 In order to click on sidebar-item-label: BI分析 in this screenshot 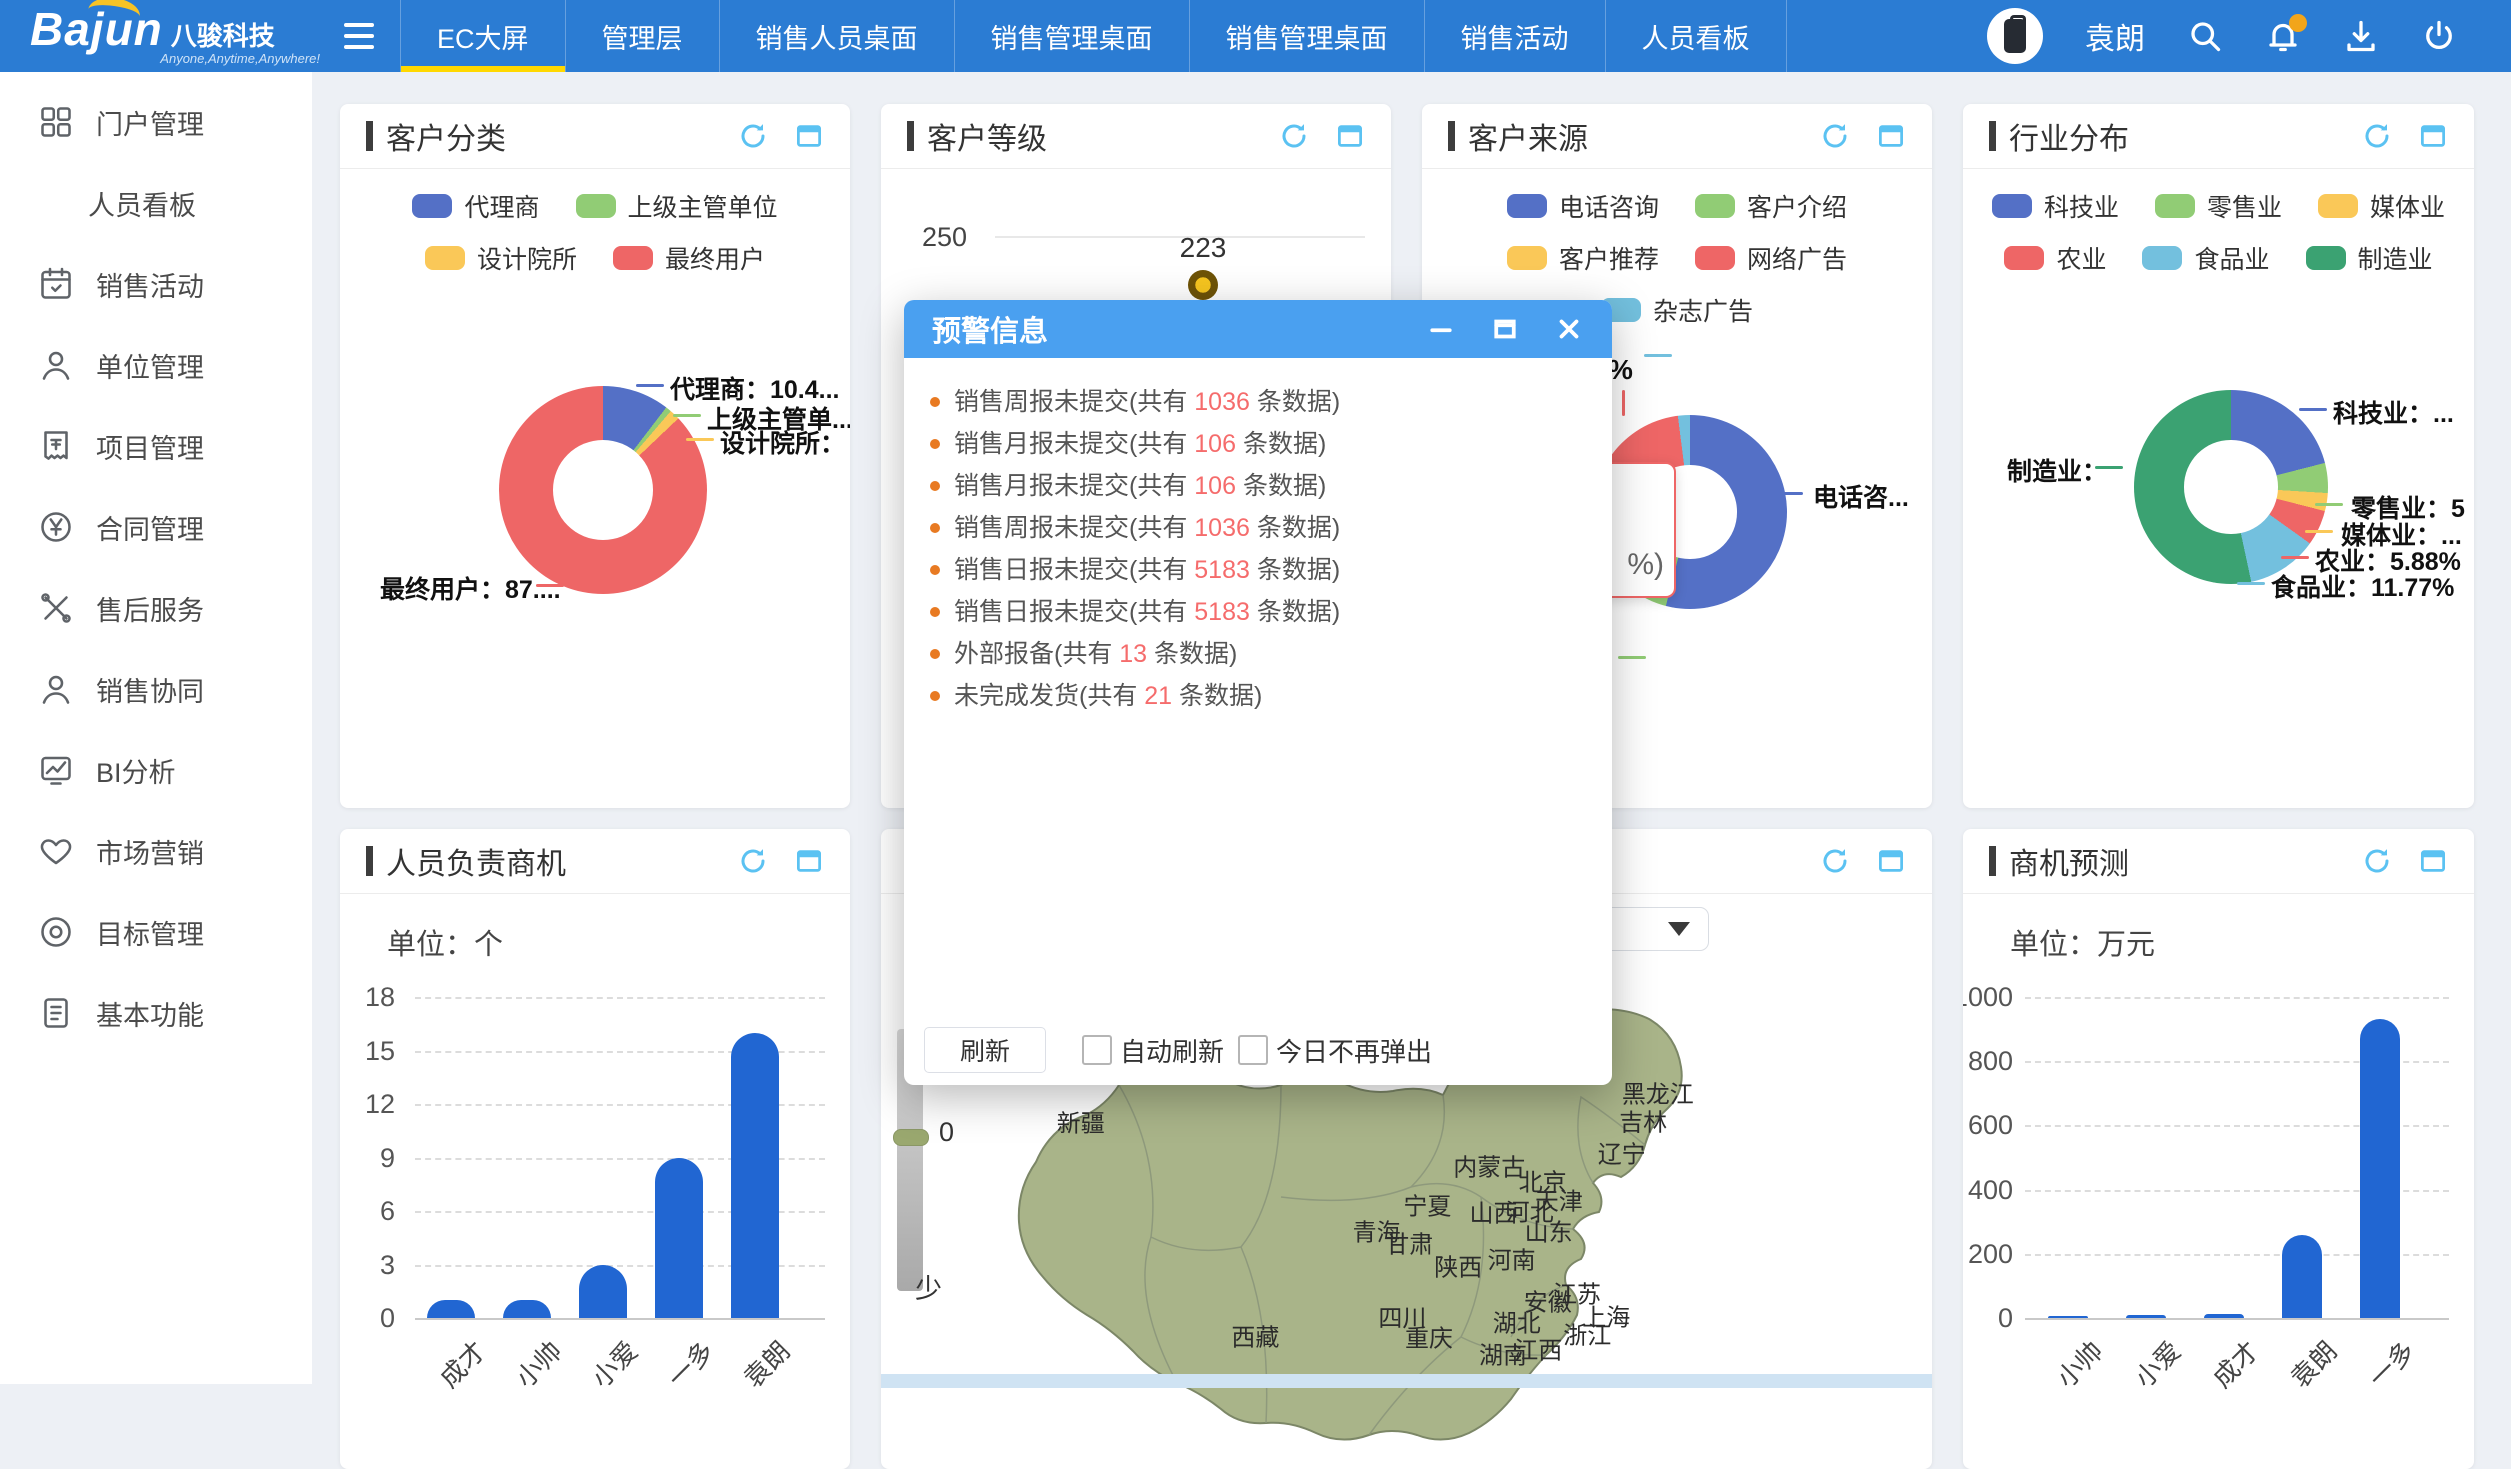, I will do `click(136, 772)`.